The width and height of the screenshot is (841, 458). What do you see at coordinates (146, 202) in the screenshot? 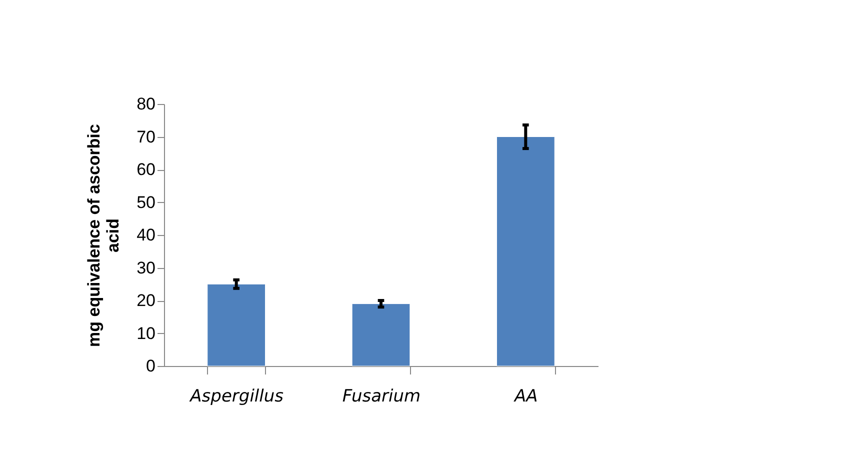
I see `y-tick-label: 50` at bounding box center [146, 202].